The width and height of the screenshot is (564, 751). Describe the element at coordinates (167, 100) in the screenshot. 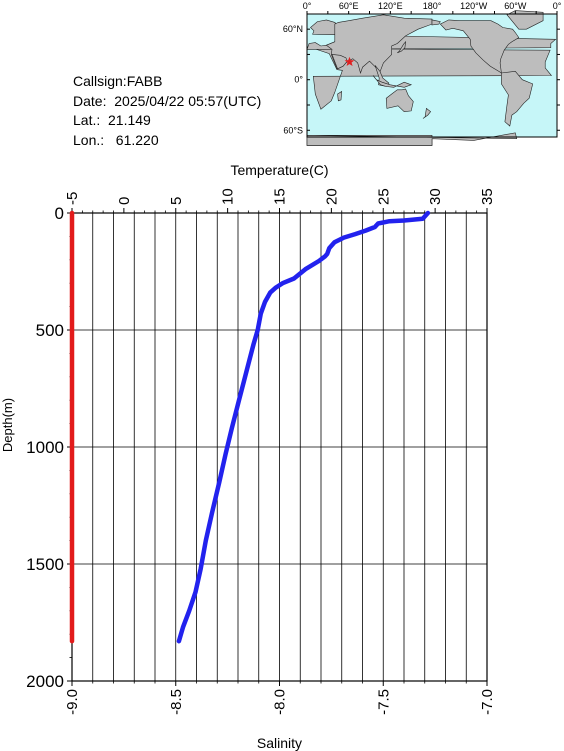

I see `date-text: Date: 2025/04/22 05:57(UTC)` at that location.